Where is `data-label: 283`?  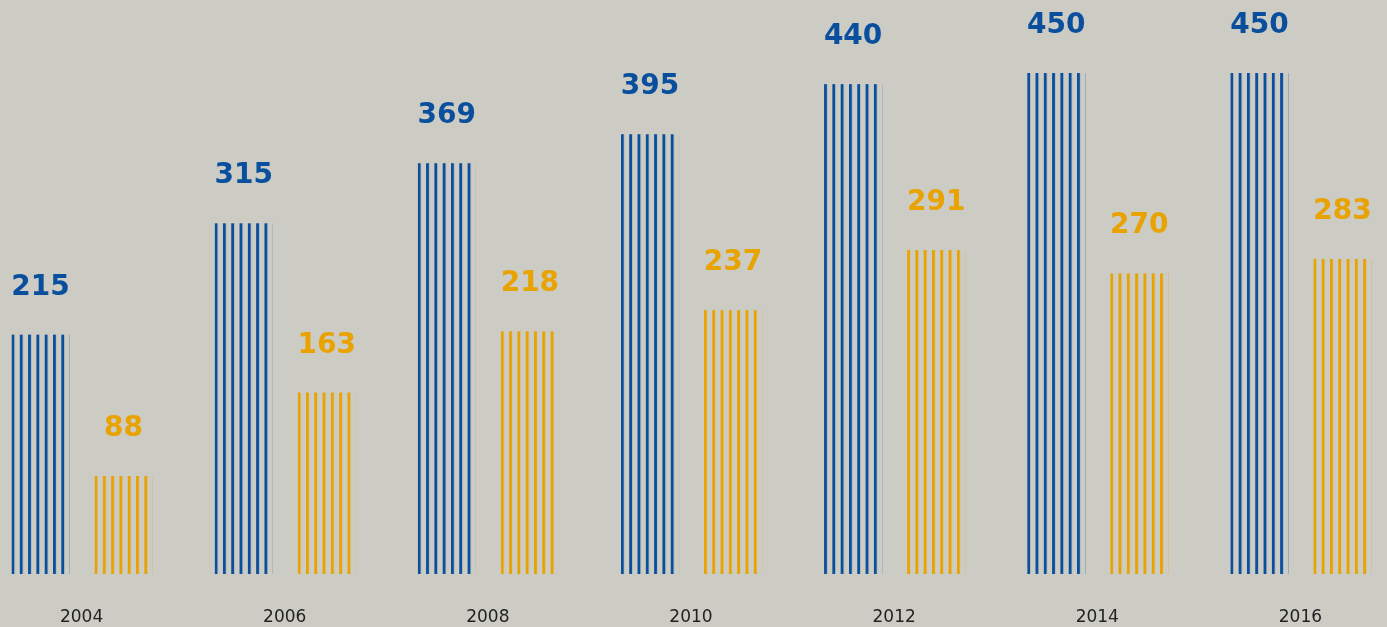
data-label: 283 is located at coordinates (1342, 209).